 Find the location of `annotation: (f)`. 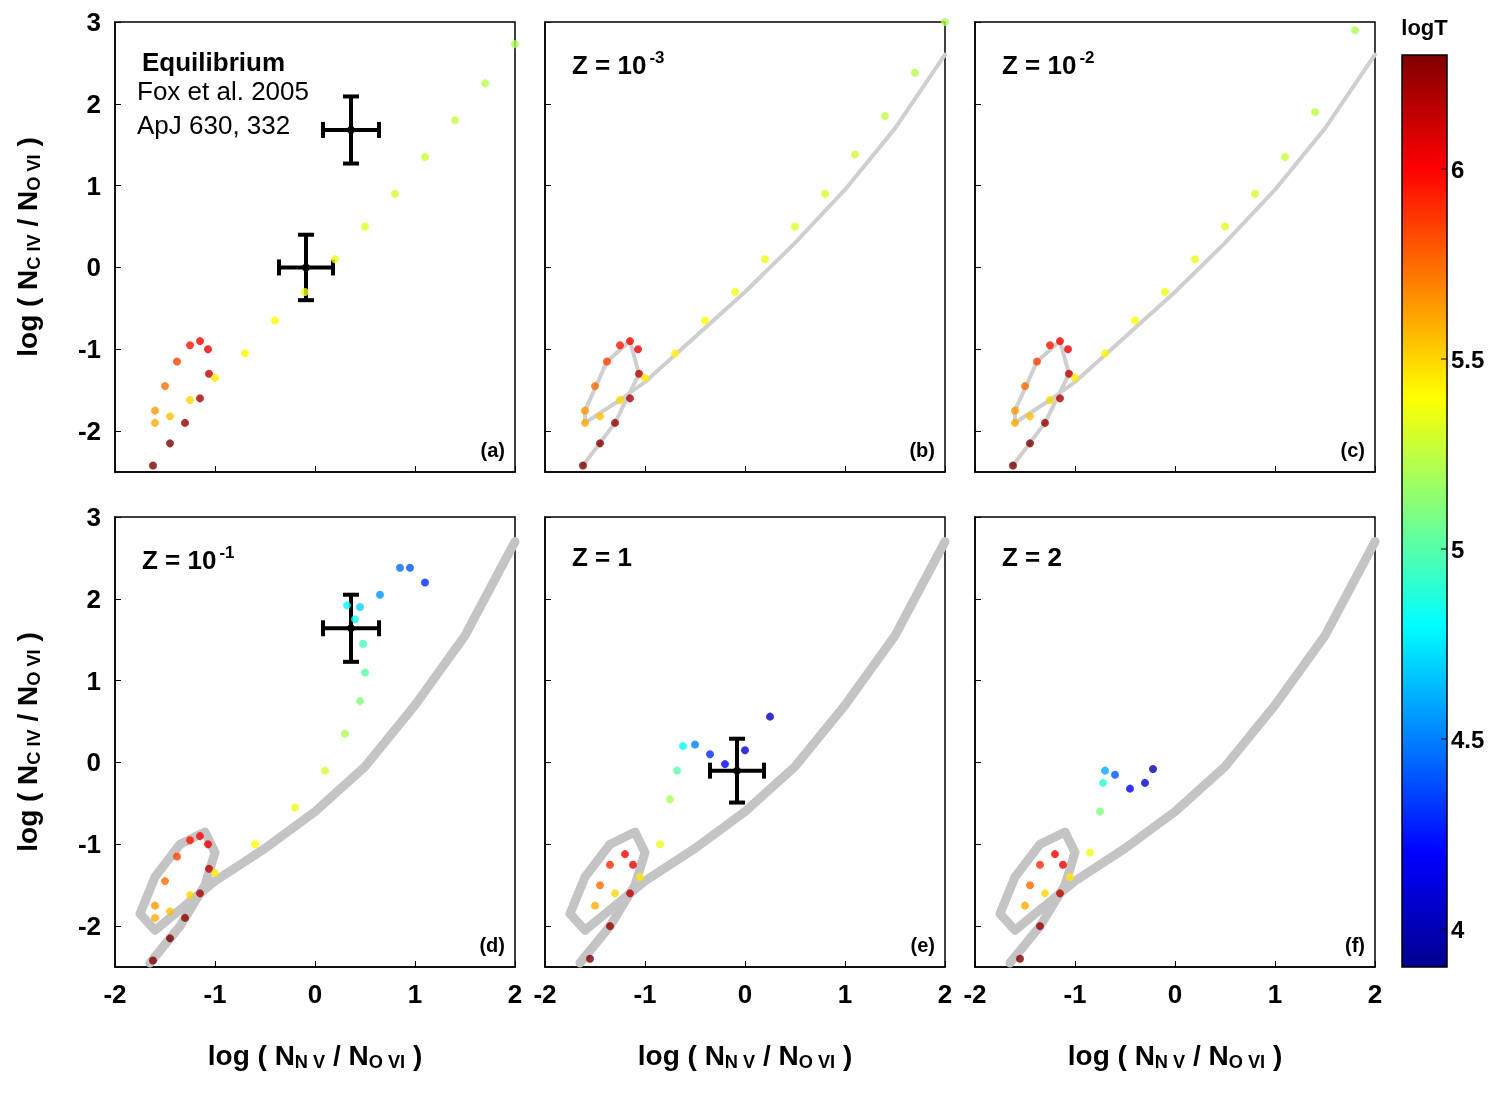

annotation: (f) is located at coordinates (1355, 945).